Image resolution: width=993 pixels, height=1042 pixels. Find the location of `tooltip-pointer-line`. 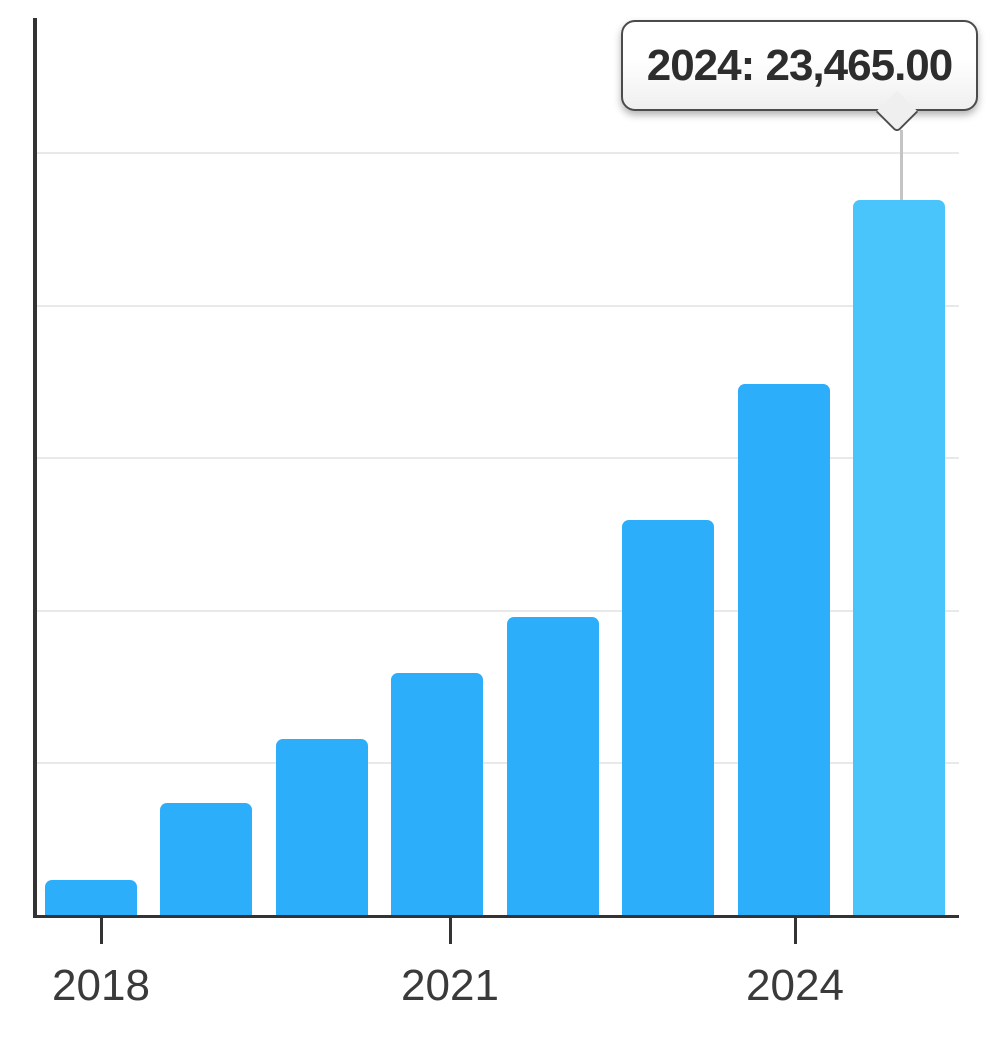

tooltip-pointer-line is located at coordinates (901, 165).